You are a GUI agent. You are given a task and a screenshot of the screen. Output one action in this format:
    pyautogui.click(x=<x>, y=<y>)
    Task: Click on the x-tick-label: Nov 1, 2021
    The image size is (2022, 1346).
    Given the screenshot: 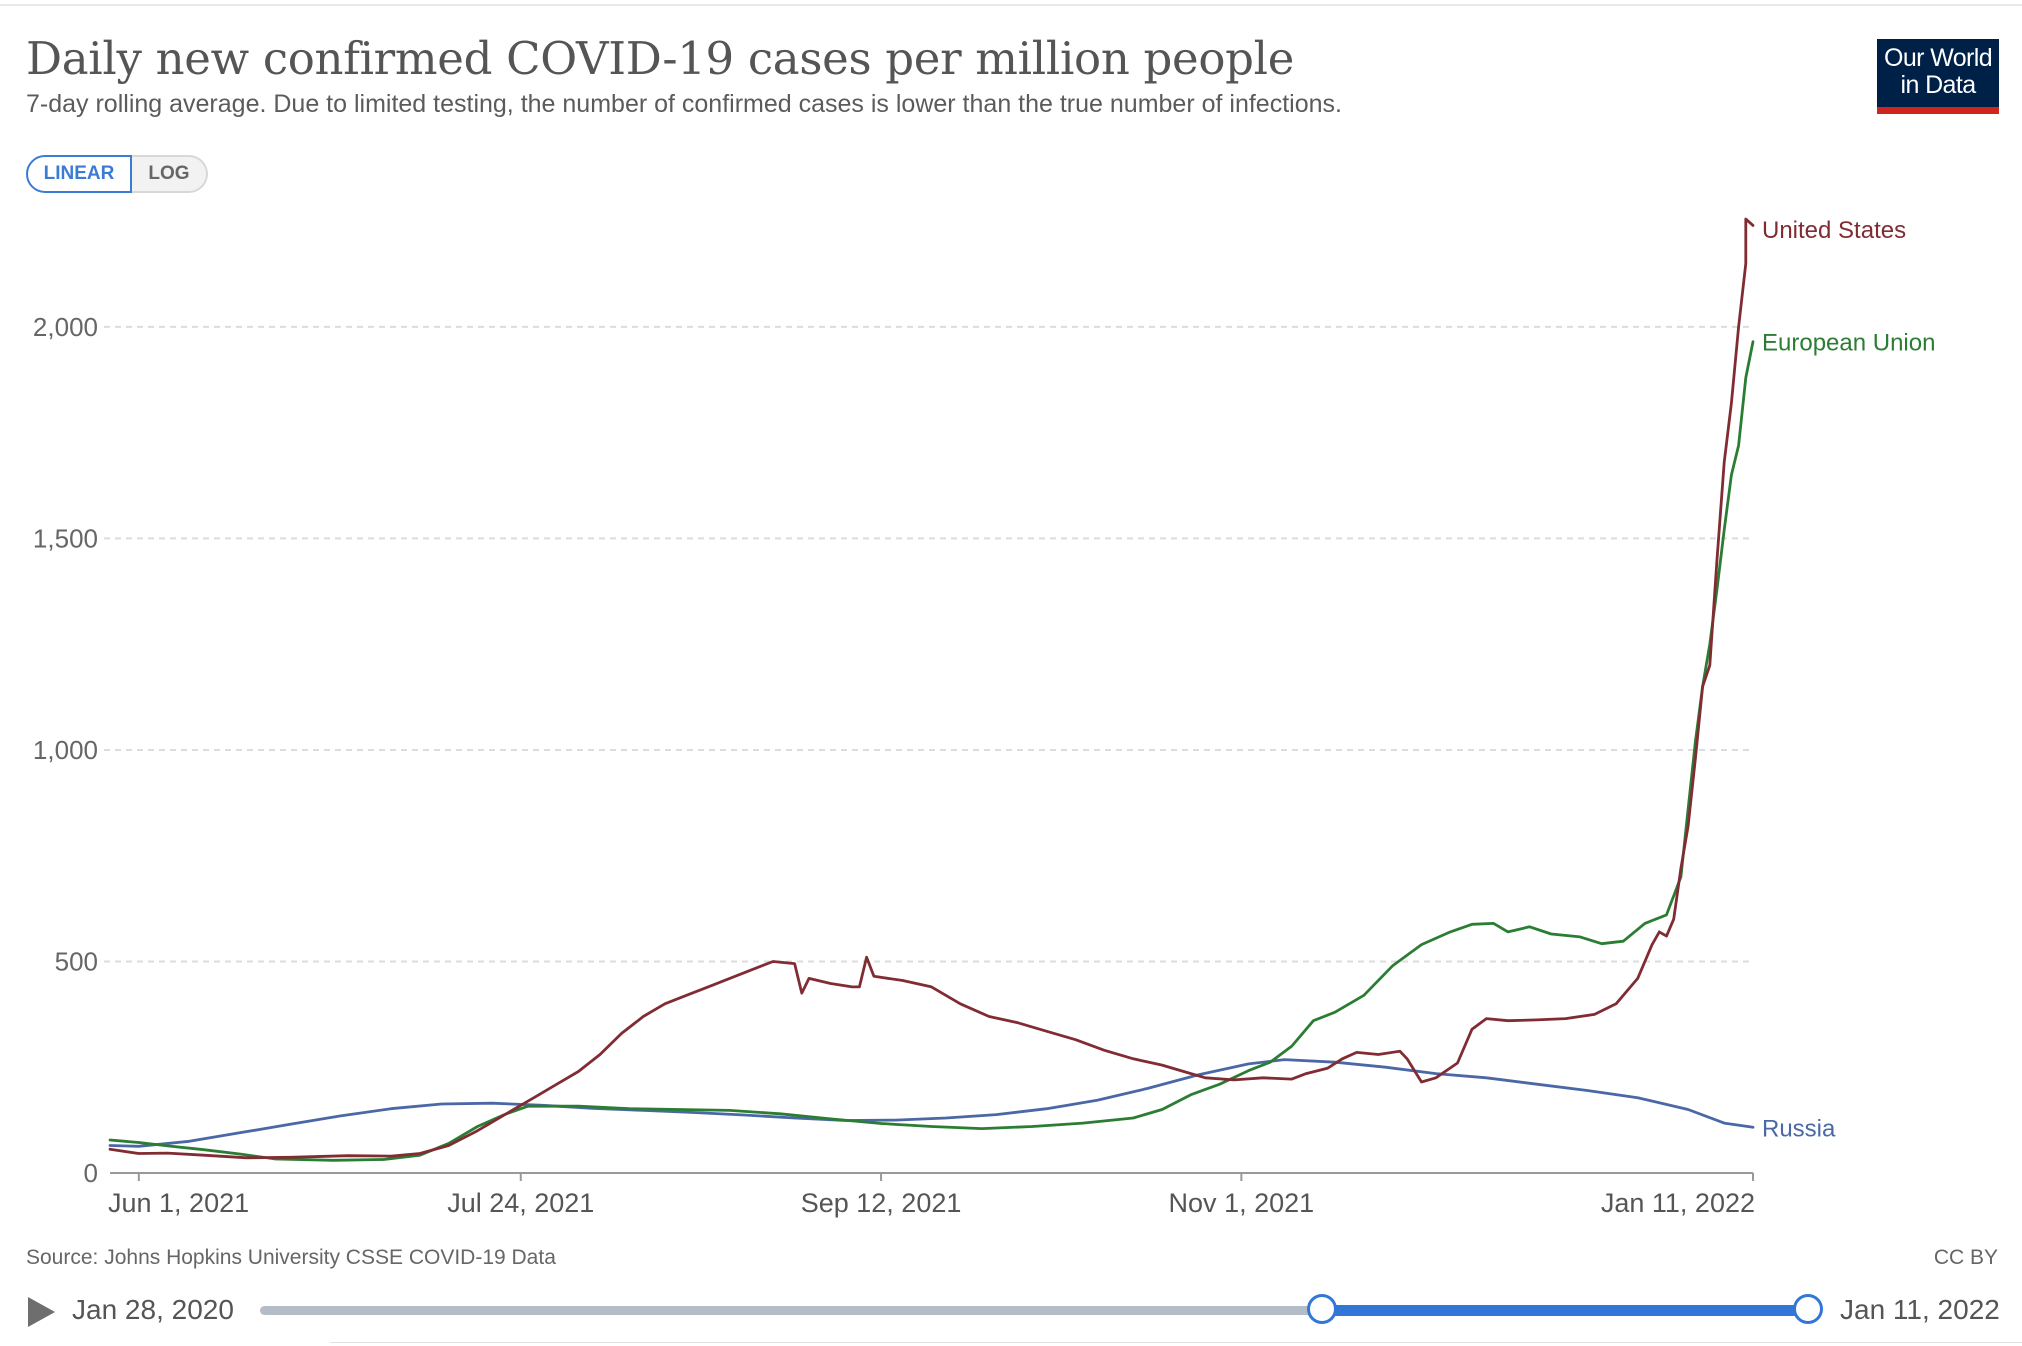 What is the action you would take?
    pyautogui.click(x=1242, y=1203)
    